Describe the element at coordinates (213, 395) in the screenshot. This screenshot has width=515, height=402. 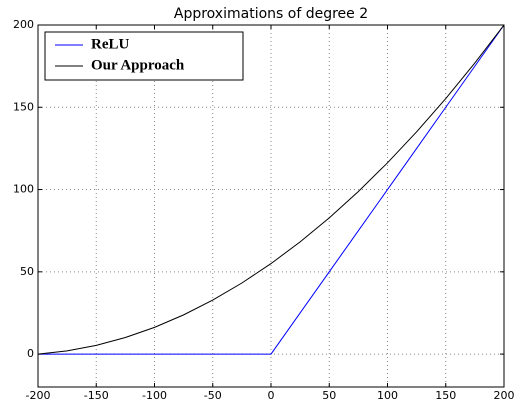
I see `x-tick-label: -50` at that location.